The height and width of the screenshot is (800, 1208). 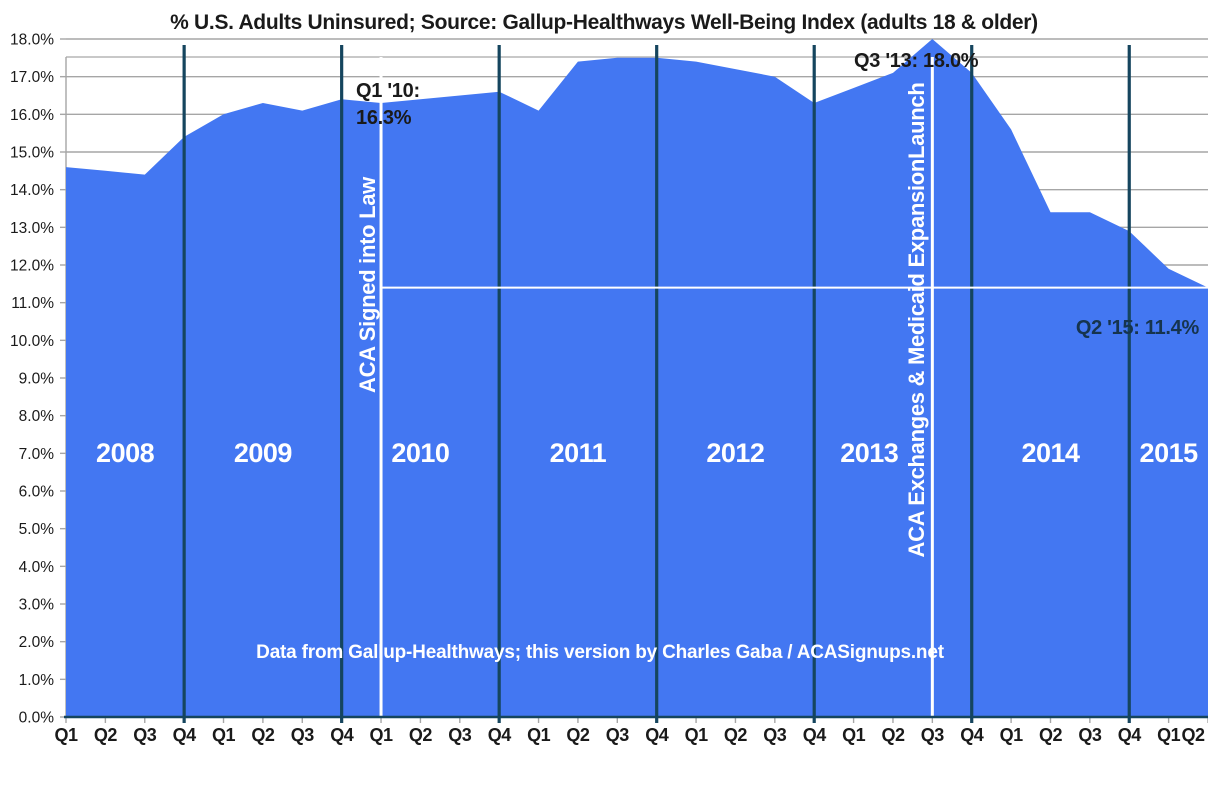 What do you see at coordinates (1138, 328) in the screenshot?
I see `annotation-q2-15-latest: Q2 '15: 11.4%` at bounding box center [1138, 328].